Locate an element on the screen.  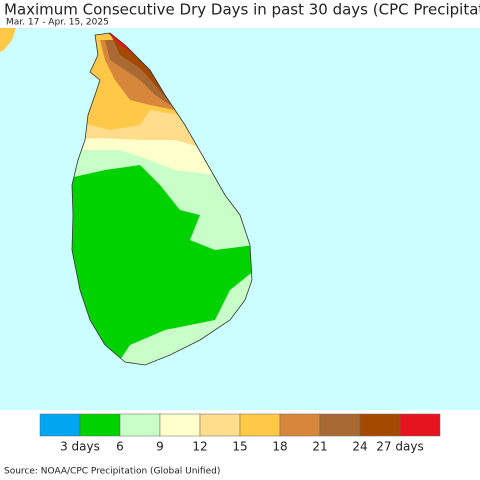
subtitle: Mar. 17 - Apr. 15, 2025 is located at coordinates (57, 23).